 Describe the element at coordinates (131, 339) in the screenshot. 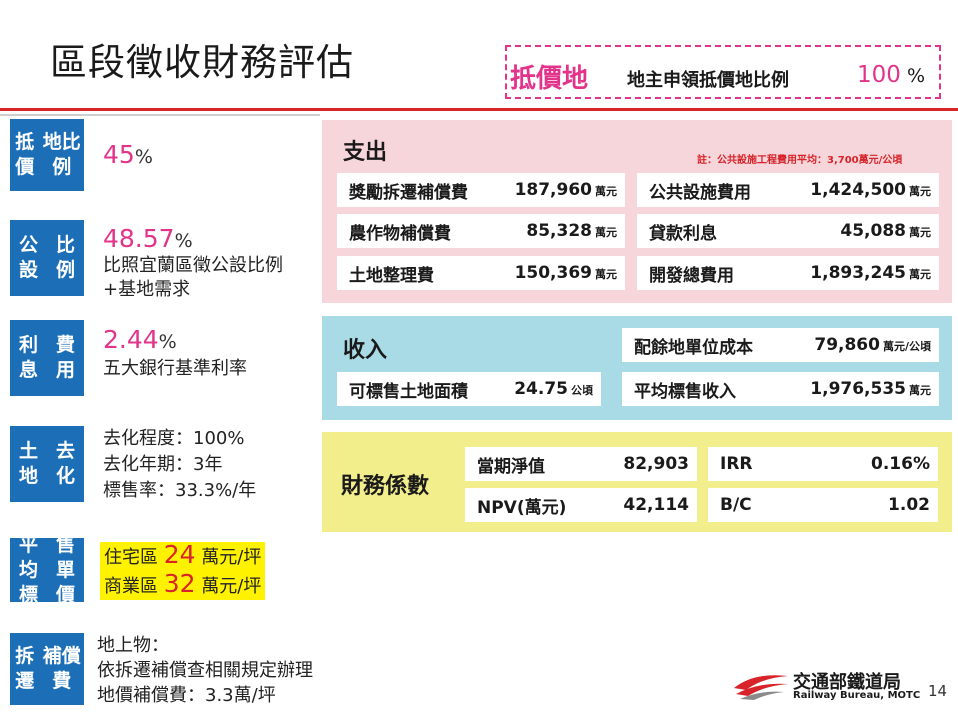

I see `interest-number: 2.44` at that location.